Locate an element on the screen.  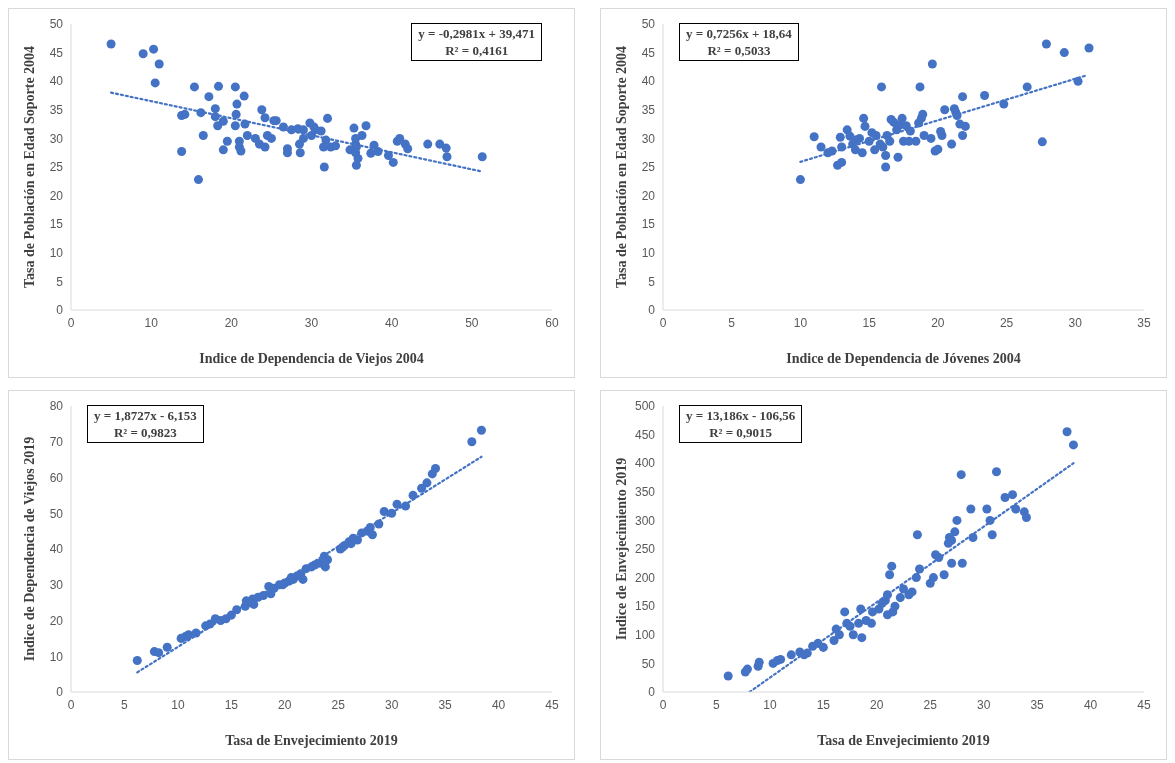
y-tick-label: 60 is located at coordinates (56, 477).